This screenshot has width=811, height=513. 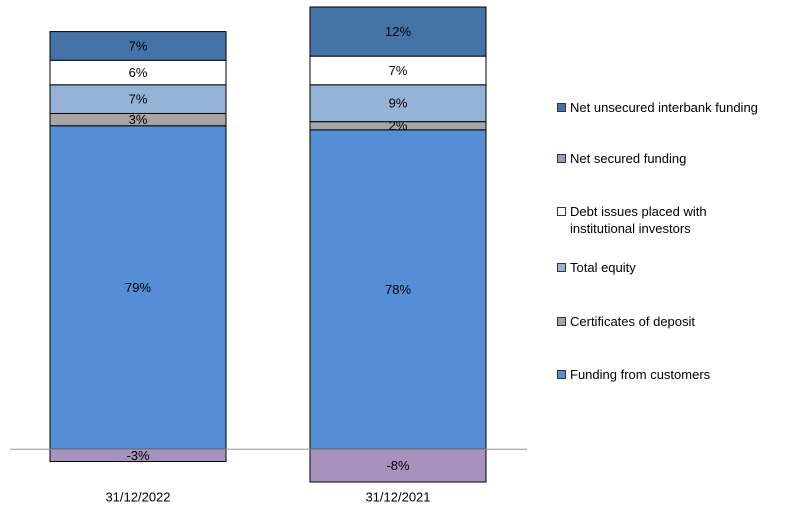 What do you see at coordinates (138, 455) in the screenshot?
I see `value-label: -3%` at bounding box center [138, 455].